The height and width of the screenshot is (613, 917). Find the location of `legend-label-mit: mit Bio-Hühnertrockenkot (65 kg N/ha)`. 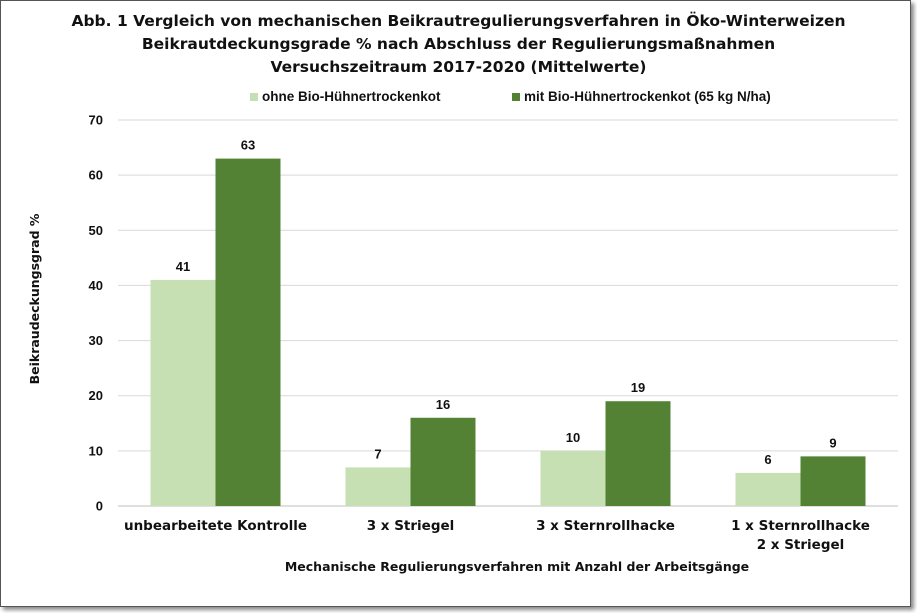

legend-label-mit: mit Bio-Hühnertrockenkot (65 kg N/ha) is located at coordinates (647, 96).